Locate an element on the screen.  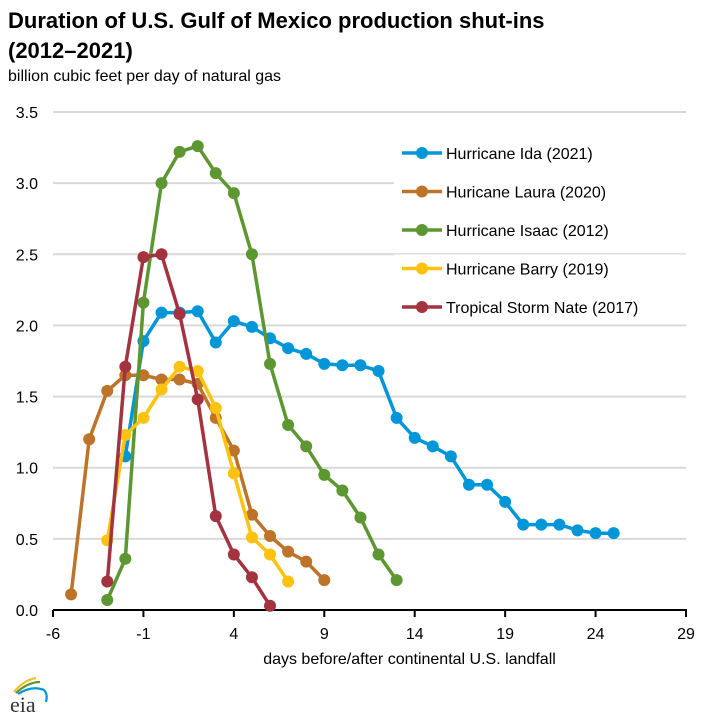
legend-item: Tropical Storm Nate (2017) is located at coordinates (540, 307).